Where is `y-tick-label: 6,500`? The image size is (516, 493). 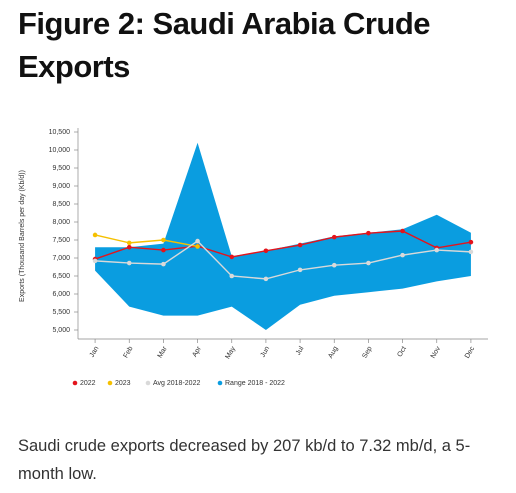
y-tick-label: 6,500 is located at coordinates (61, 276).